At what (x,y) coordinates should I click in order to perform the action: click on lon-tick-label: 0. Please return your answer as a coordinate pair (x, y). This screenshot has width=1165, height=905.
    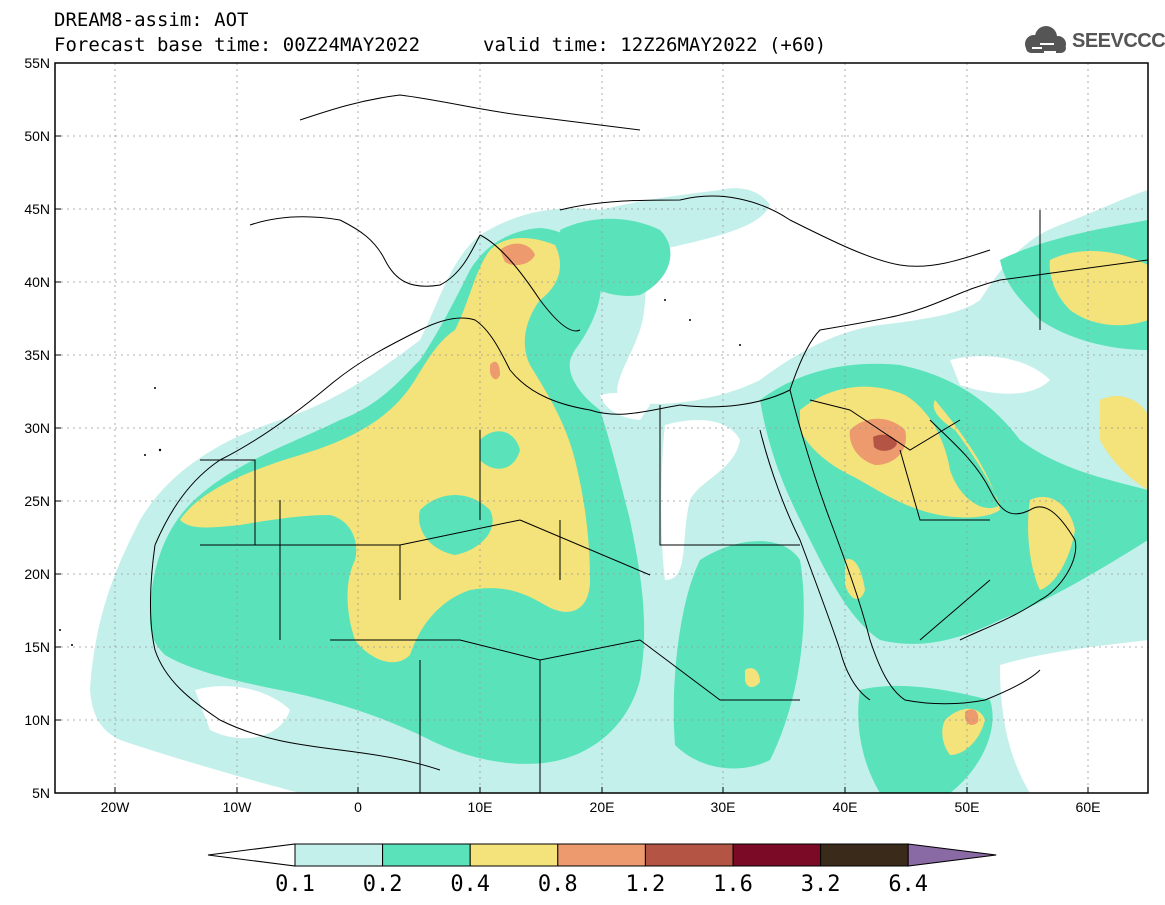
    Looking at the image, I should click on (358, 807).